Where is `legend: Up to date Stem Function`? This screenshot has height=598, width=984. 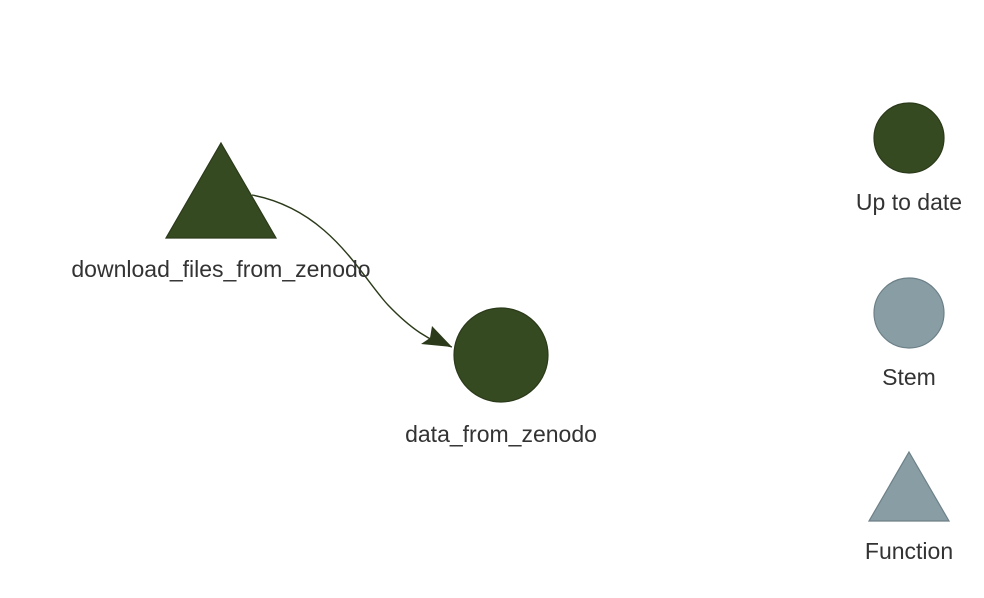
legend: Up to date Stem Function is located at coordinates (909, 333).